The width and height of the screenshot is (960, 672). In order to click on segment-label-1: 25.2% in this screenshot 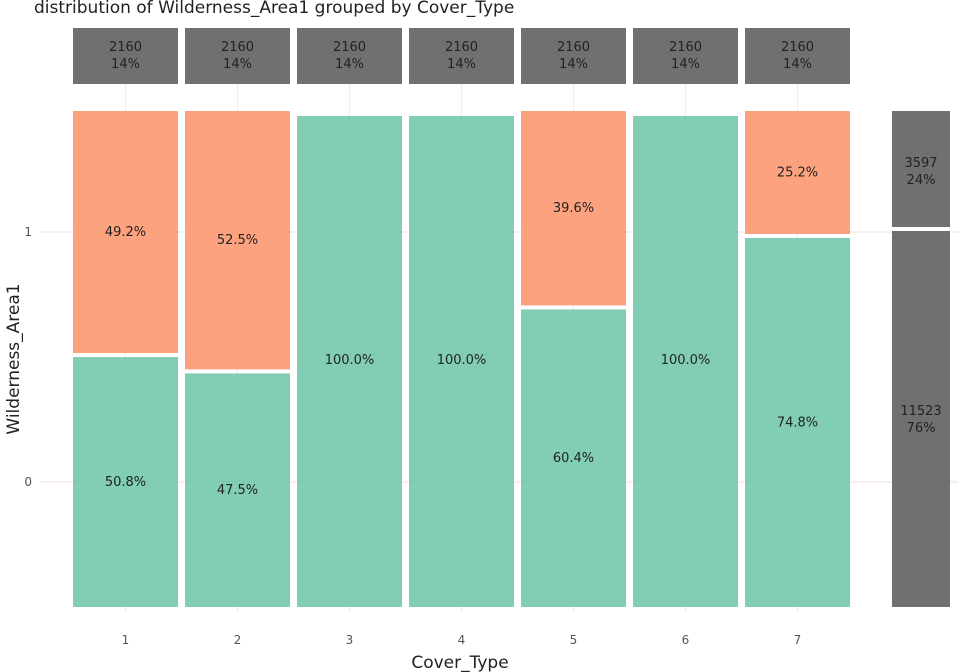, I will do `click(797, 172)`.